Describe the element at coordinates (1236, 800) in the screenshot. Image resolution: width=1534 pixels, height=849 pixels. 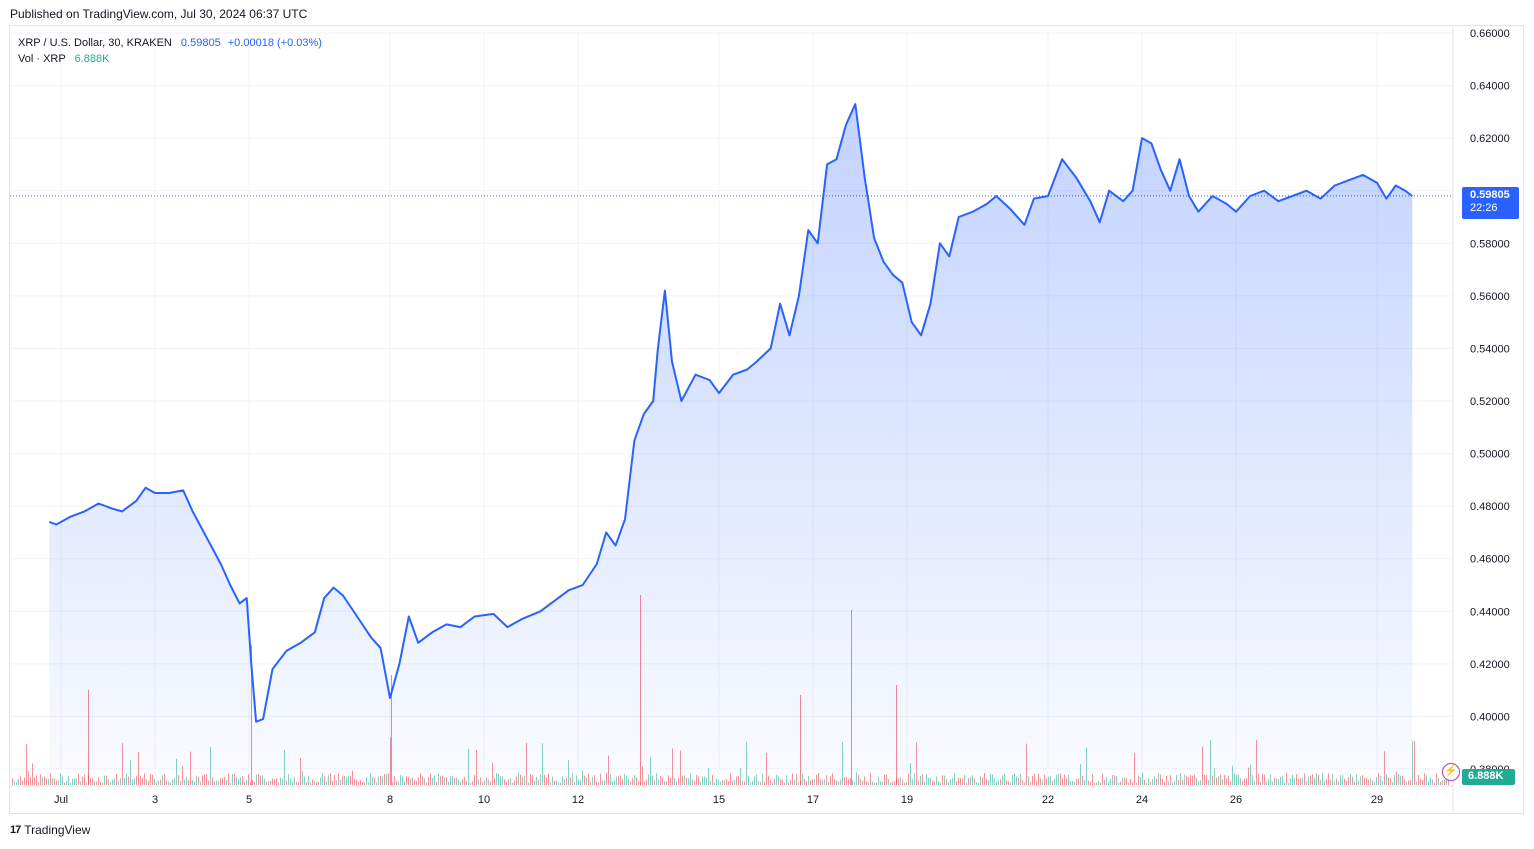
I see `x-tick-label: 26` at that location.